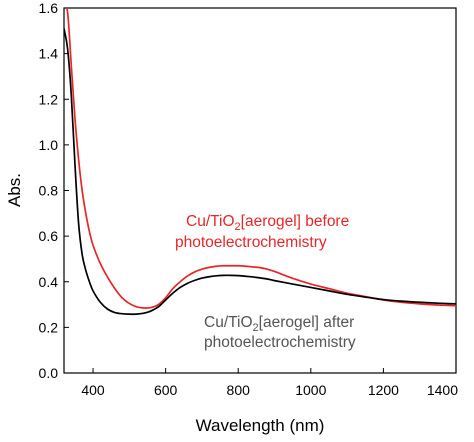 The width and height of the screenshot is (474, 442). What do you see at coordinates (251, 242) in the screenshot?
I see `annotation-before-line2: photoelectrochemistry` at bounding box center [251, 242].